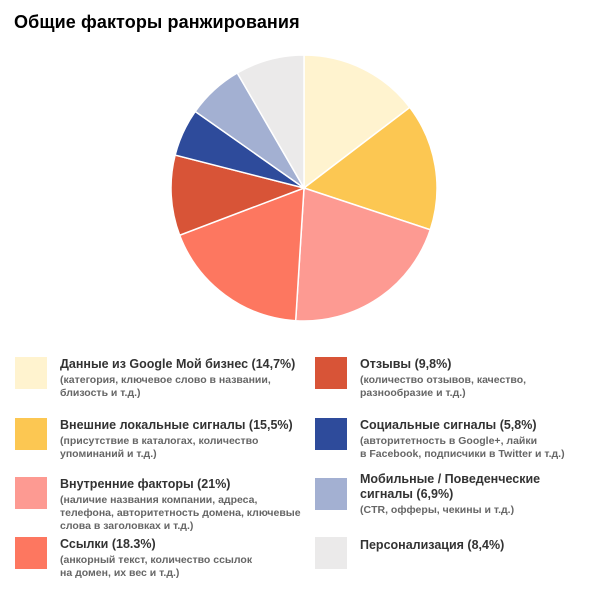  What do you see at coordinates (176, 425) in the screenshot?
I see `legend-label: Внешние локальные сигналы (15,5%)` at bounding box center [176, 425].